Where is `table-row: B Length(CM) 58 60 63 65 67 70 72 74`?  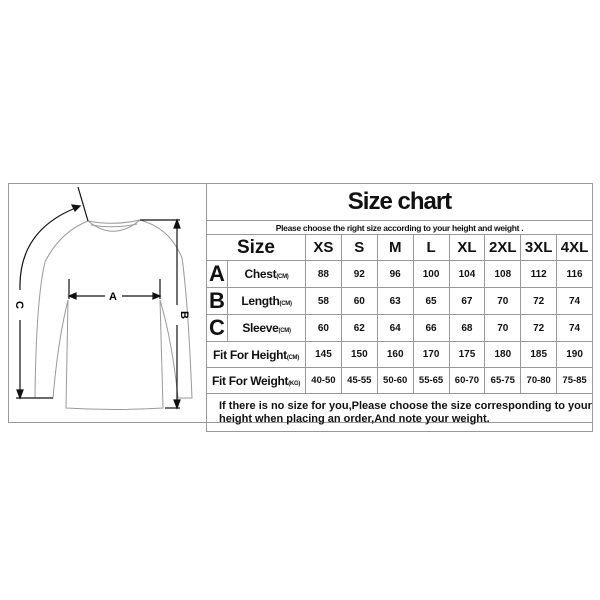
table-row: B Length(CM) 58 60 63 65 67 70 72 74 is located at coordinates (399, 301).